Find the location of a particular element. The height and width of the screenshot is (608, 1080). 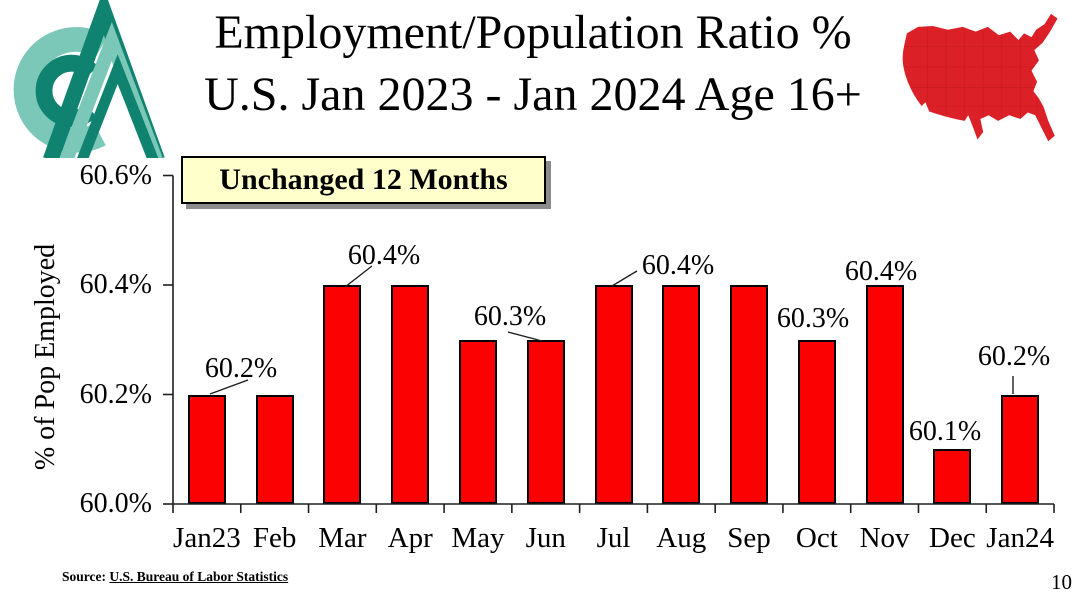

callout-text: Unchanged 12 Months is located at coordinates (363, 179).